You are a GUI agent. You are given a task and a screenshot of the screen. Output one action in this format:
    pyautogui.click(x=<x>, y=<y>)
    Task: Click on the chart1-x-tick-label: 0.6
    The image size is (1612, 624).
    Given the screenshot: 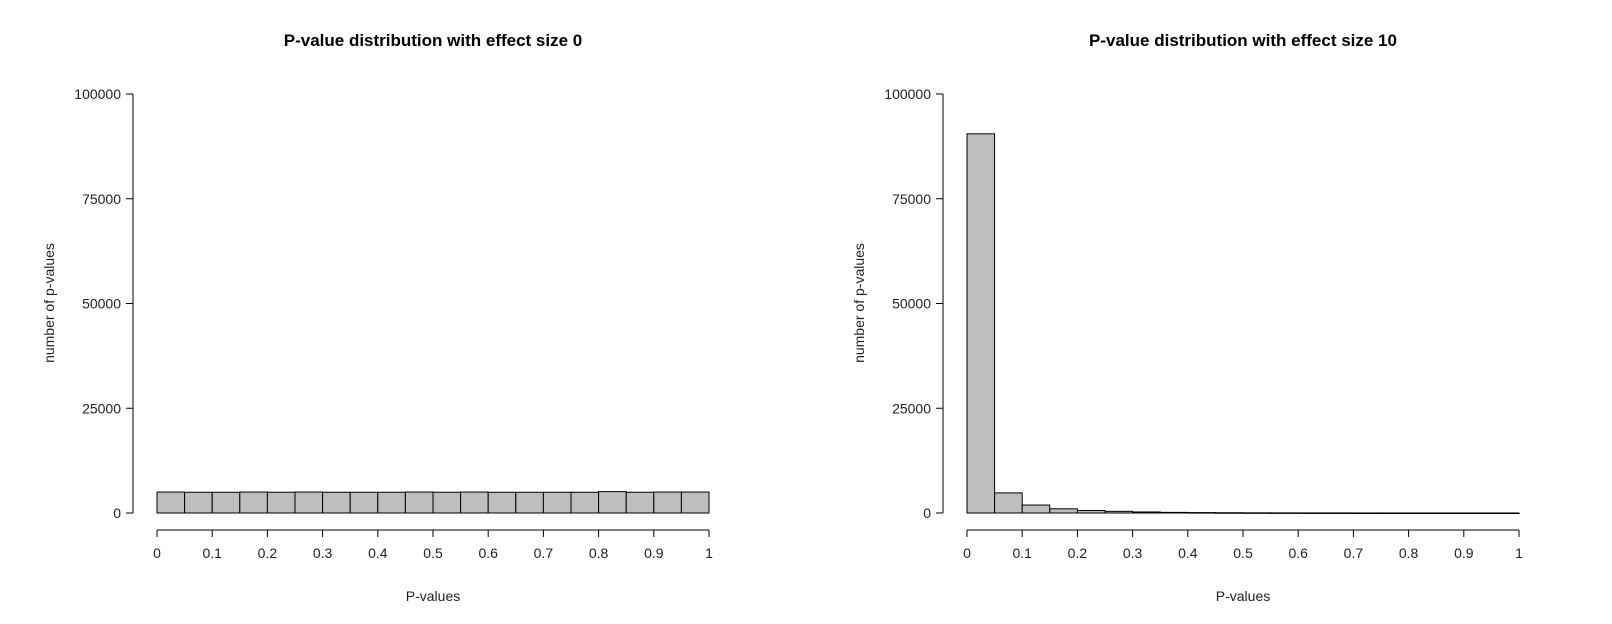 What is the action you would take?
    pyautogui.click(x=488, y=553)
    